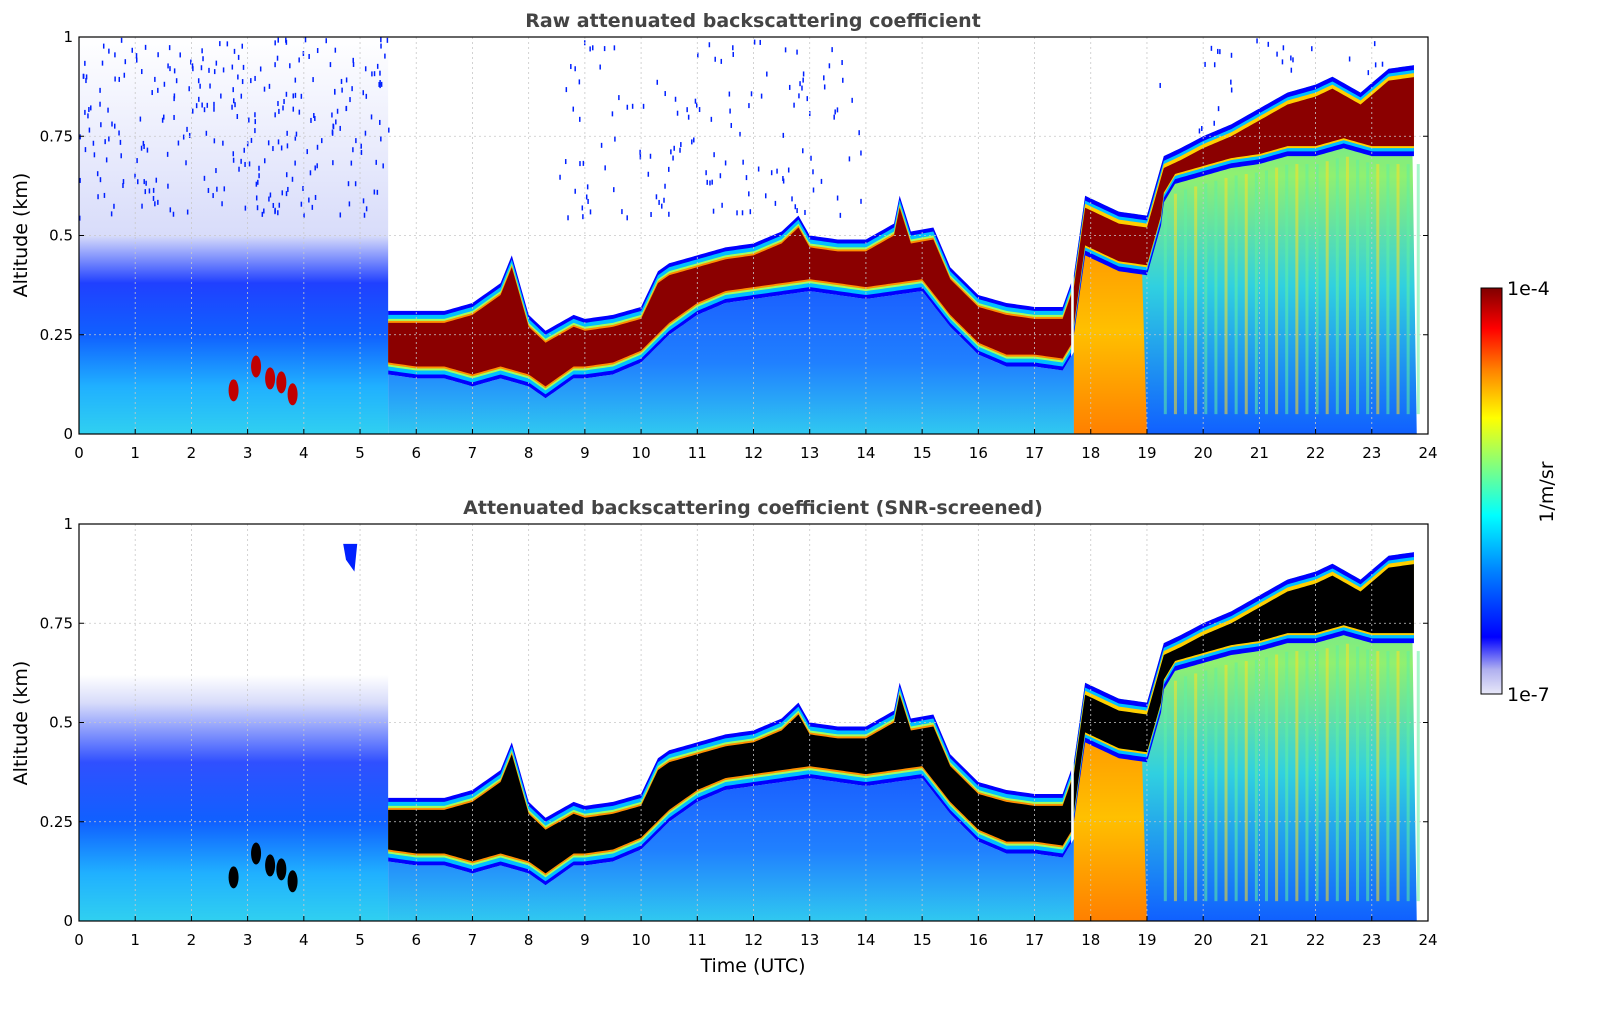 This screenshot has width=1621, height=1020. What do you see at coordinates (697, 940) in the screenshot?
I see `x-tick-label: 11` at bounding box center [697, 940].